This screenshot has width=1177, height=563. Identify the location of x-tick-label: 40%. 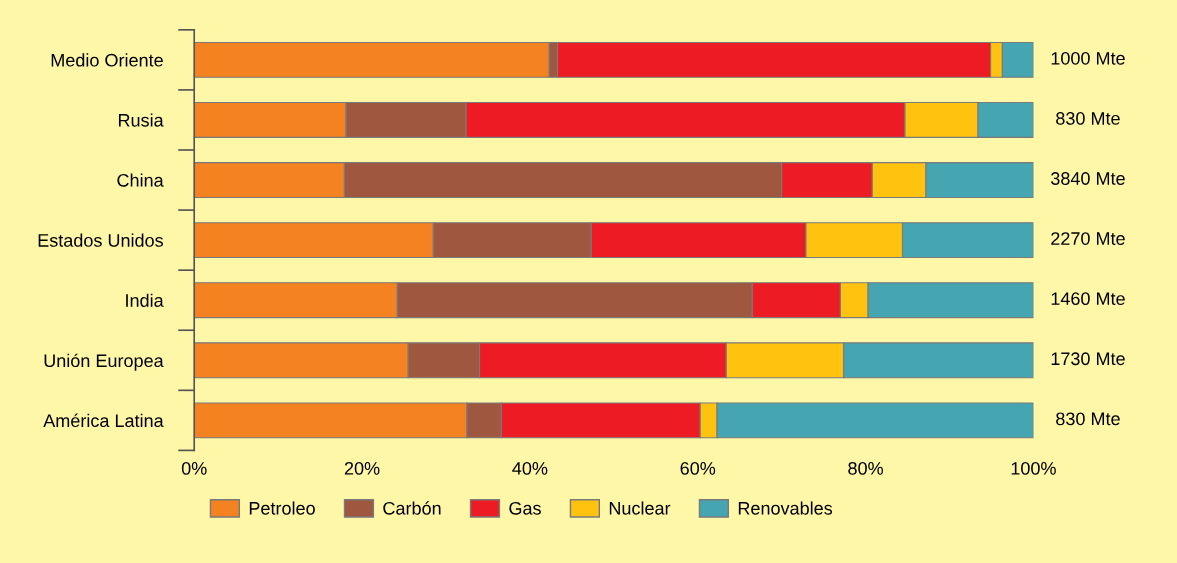
(530, 468).